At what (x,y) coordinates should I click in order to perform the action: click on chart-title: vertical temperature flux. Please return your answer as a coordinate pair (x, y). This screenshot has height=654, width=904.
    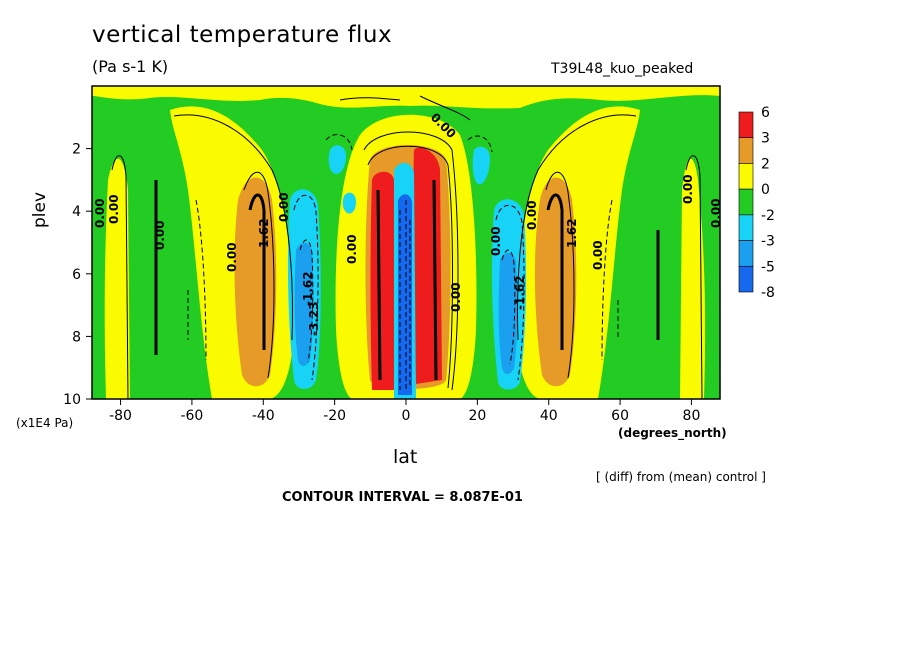
    Looking at the image, I should click on (242, 35).